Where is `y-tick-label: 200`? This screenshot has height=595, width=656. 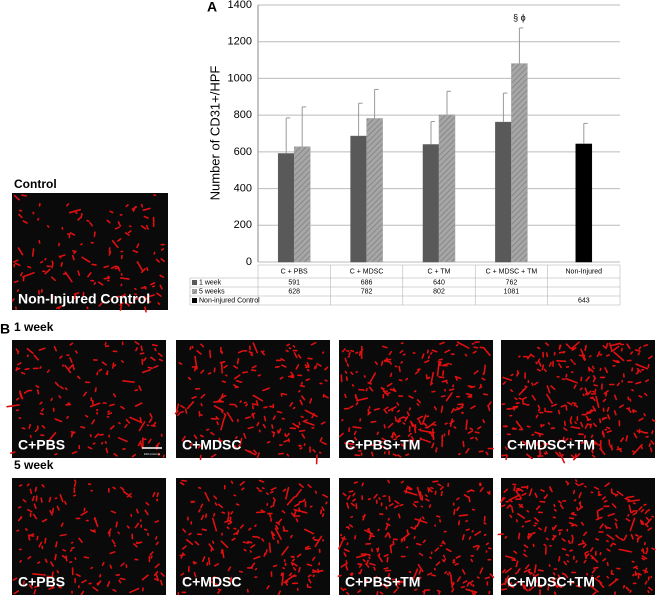
y-tick-label: 200 is located at coordinates (243, 225).